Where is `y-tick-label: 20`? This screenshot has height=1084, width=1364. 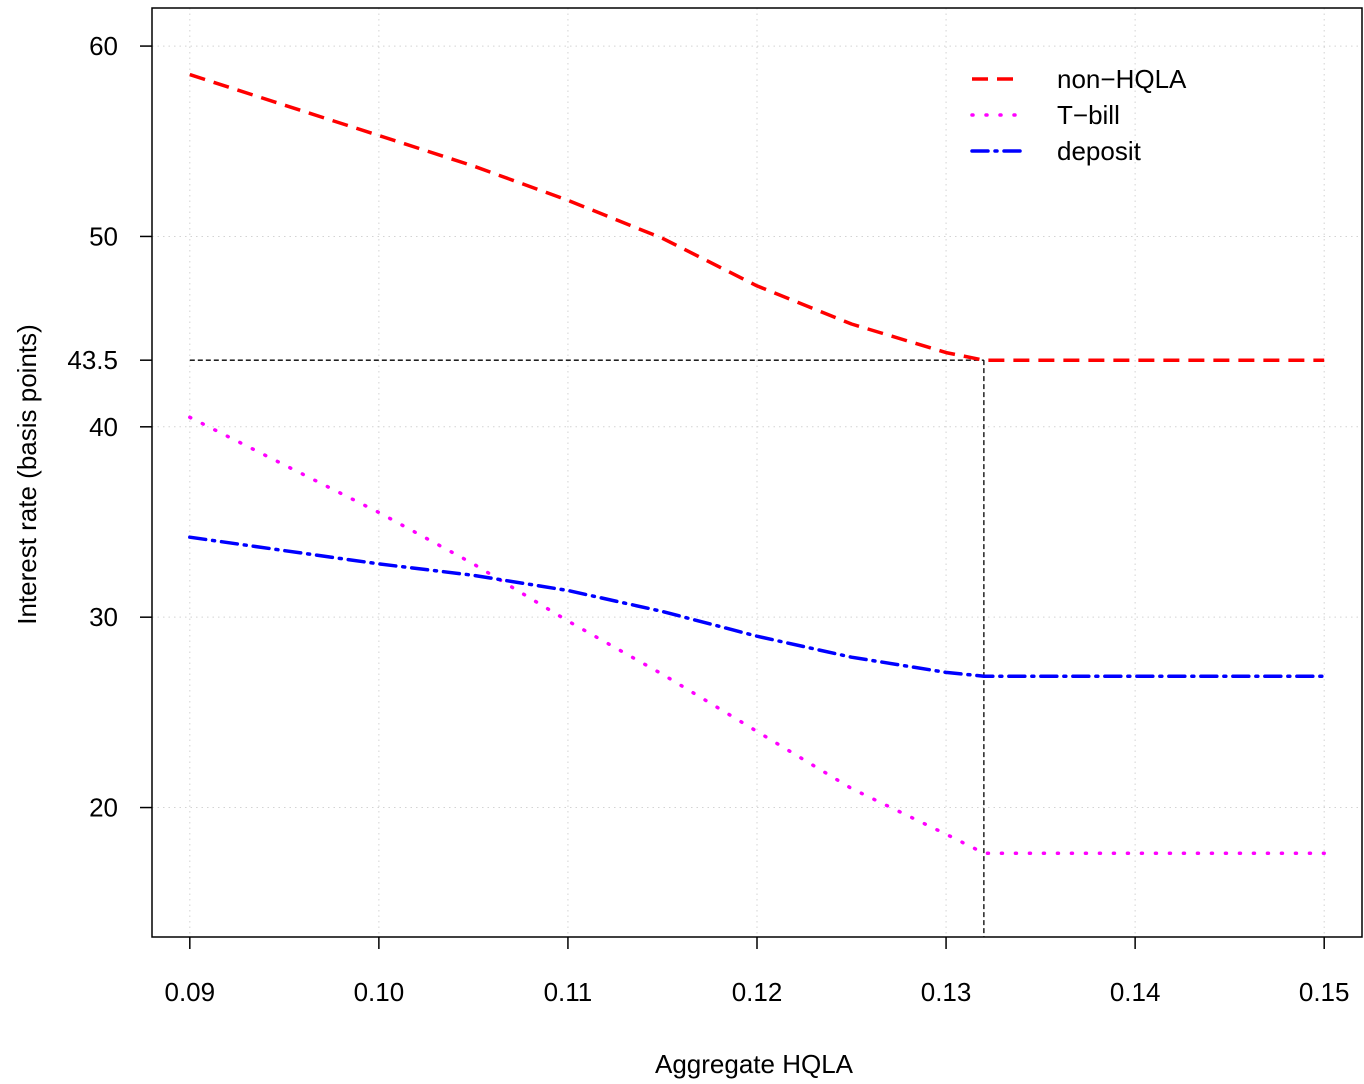 y-tick-label: 20 is located at coordinates (103, 808).